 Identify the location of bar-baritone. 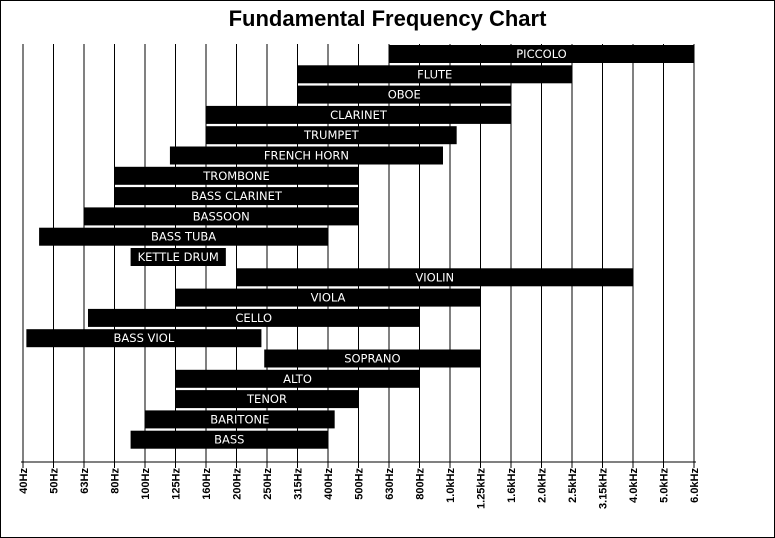
(240, 419).